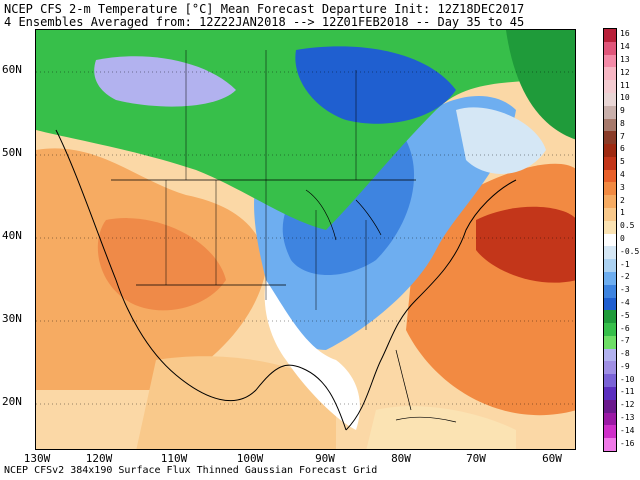 This screenshot has width=640, height=480. What do you see at coordinates (625, 85) in the screenshot?
I see `colorbar-label: 11` at bounding box center [625, 85].